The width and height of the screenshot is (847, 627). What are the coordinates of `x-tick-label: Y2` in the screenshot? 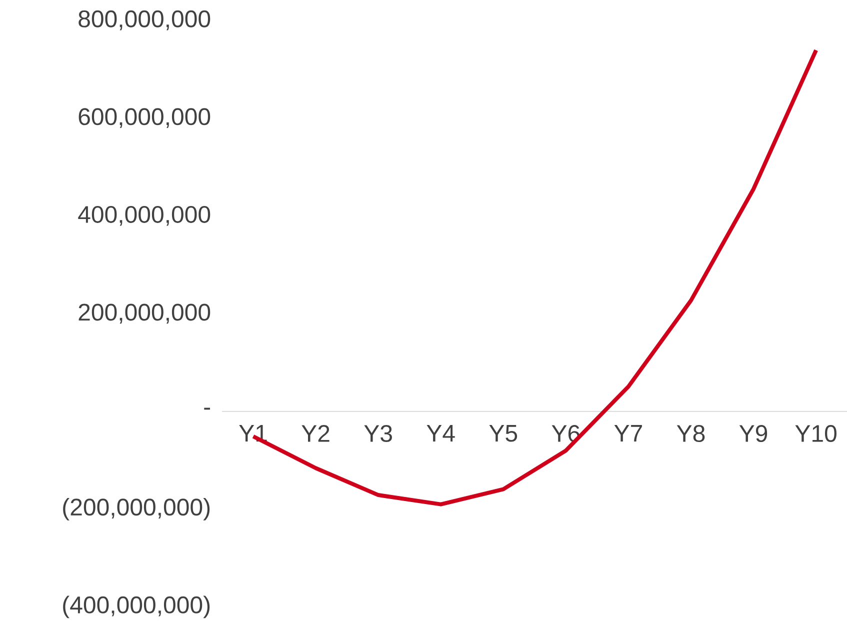 It's located at (316, 433).